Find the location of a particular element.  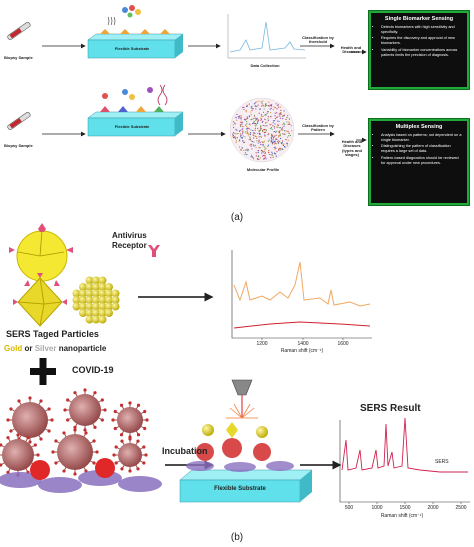

material-word: nanoparticle is located at coordinates (82, 348).